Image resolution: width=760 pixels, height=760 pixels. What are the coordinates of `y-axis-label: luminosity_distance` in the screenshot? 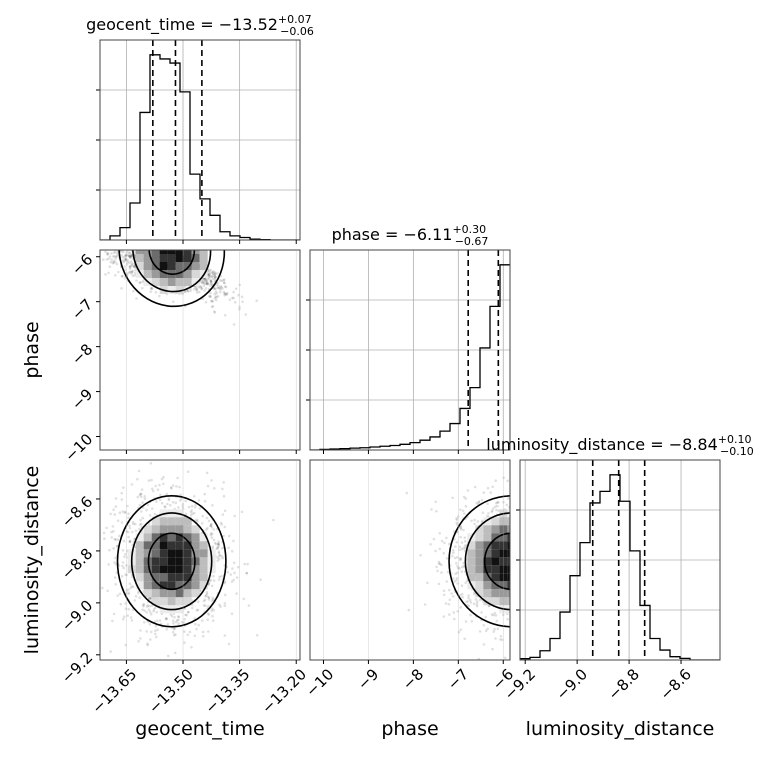 It's located at (32, 560).